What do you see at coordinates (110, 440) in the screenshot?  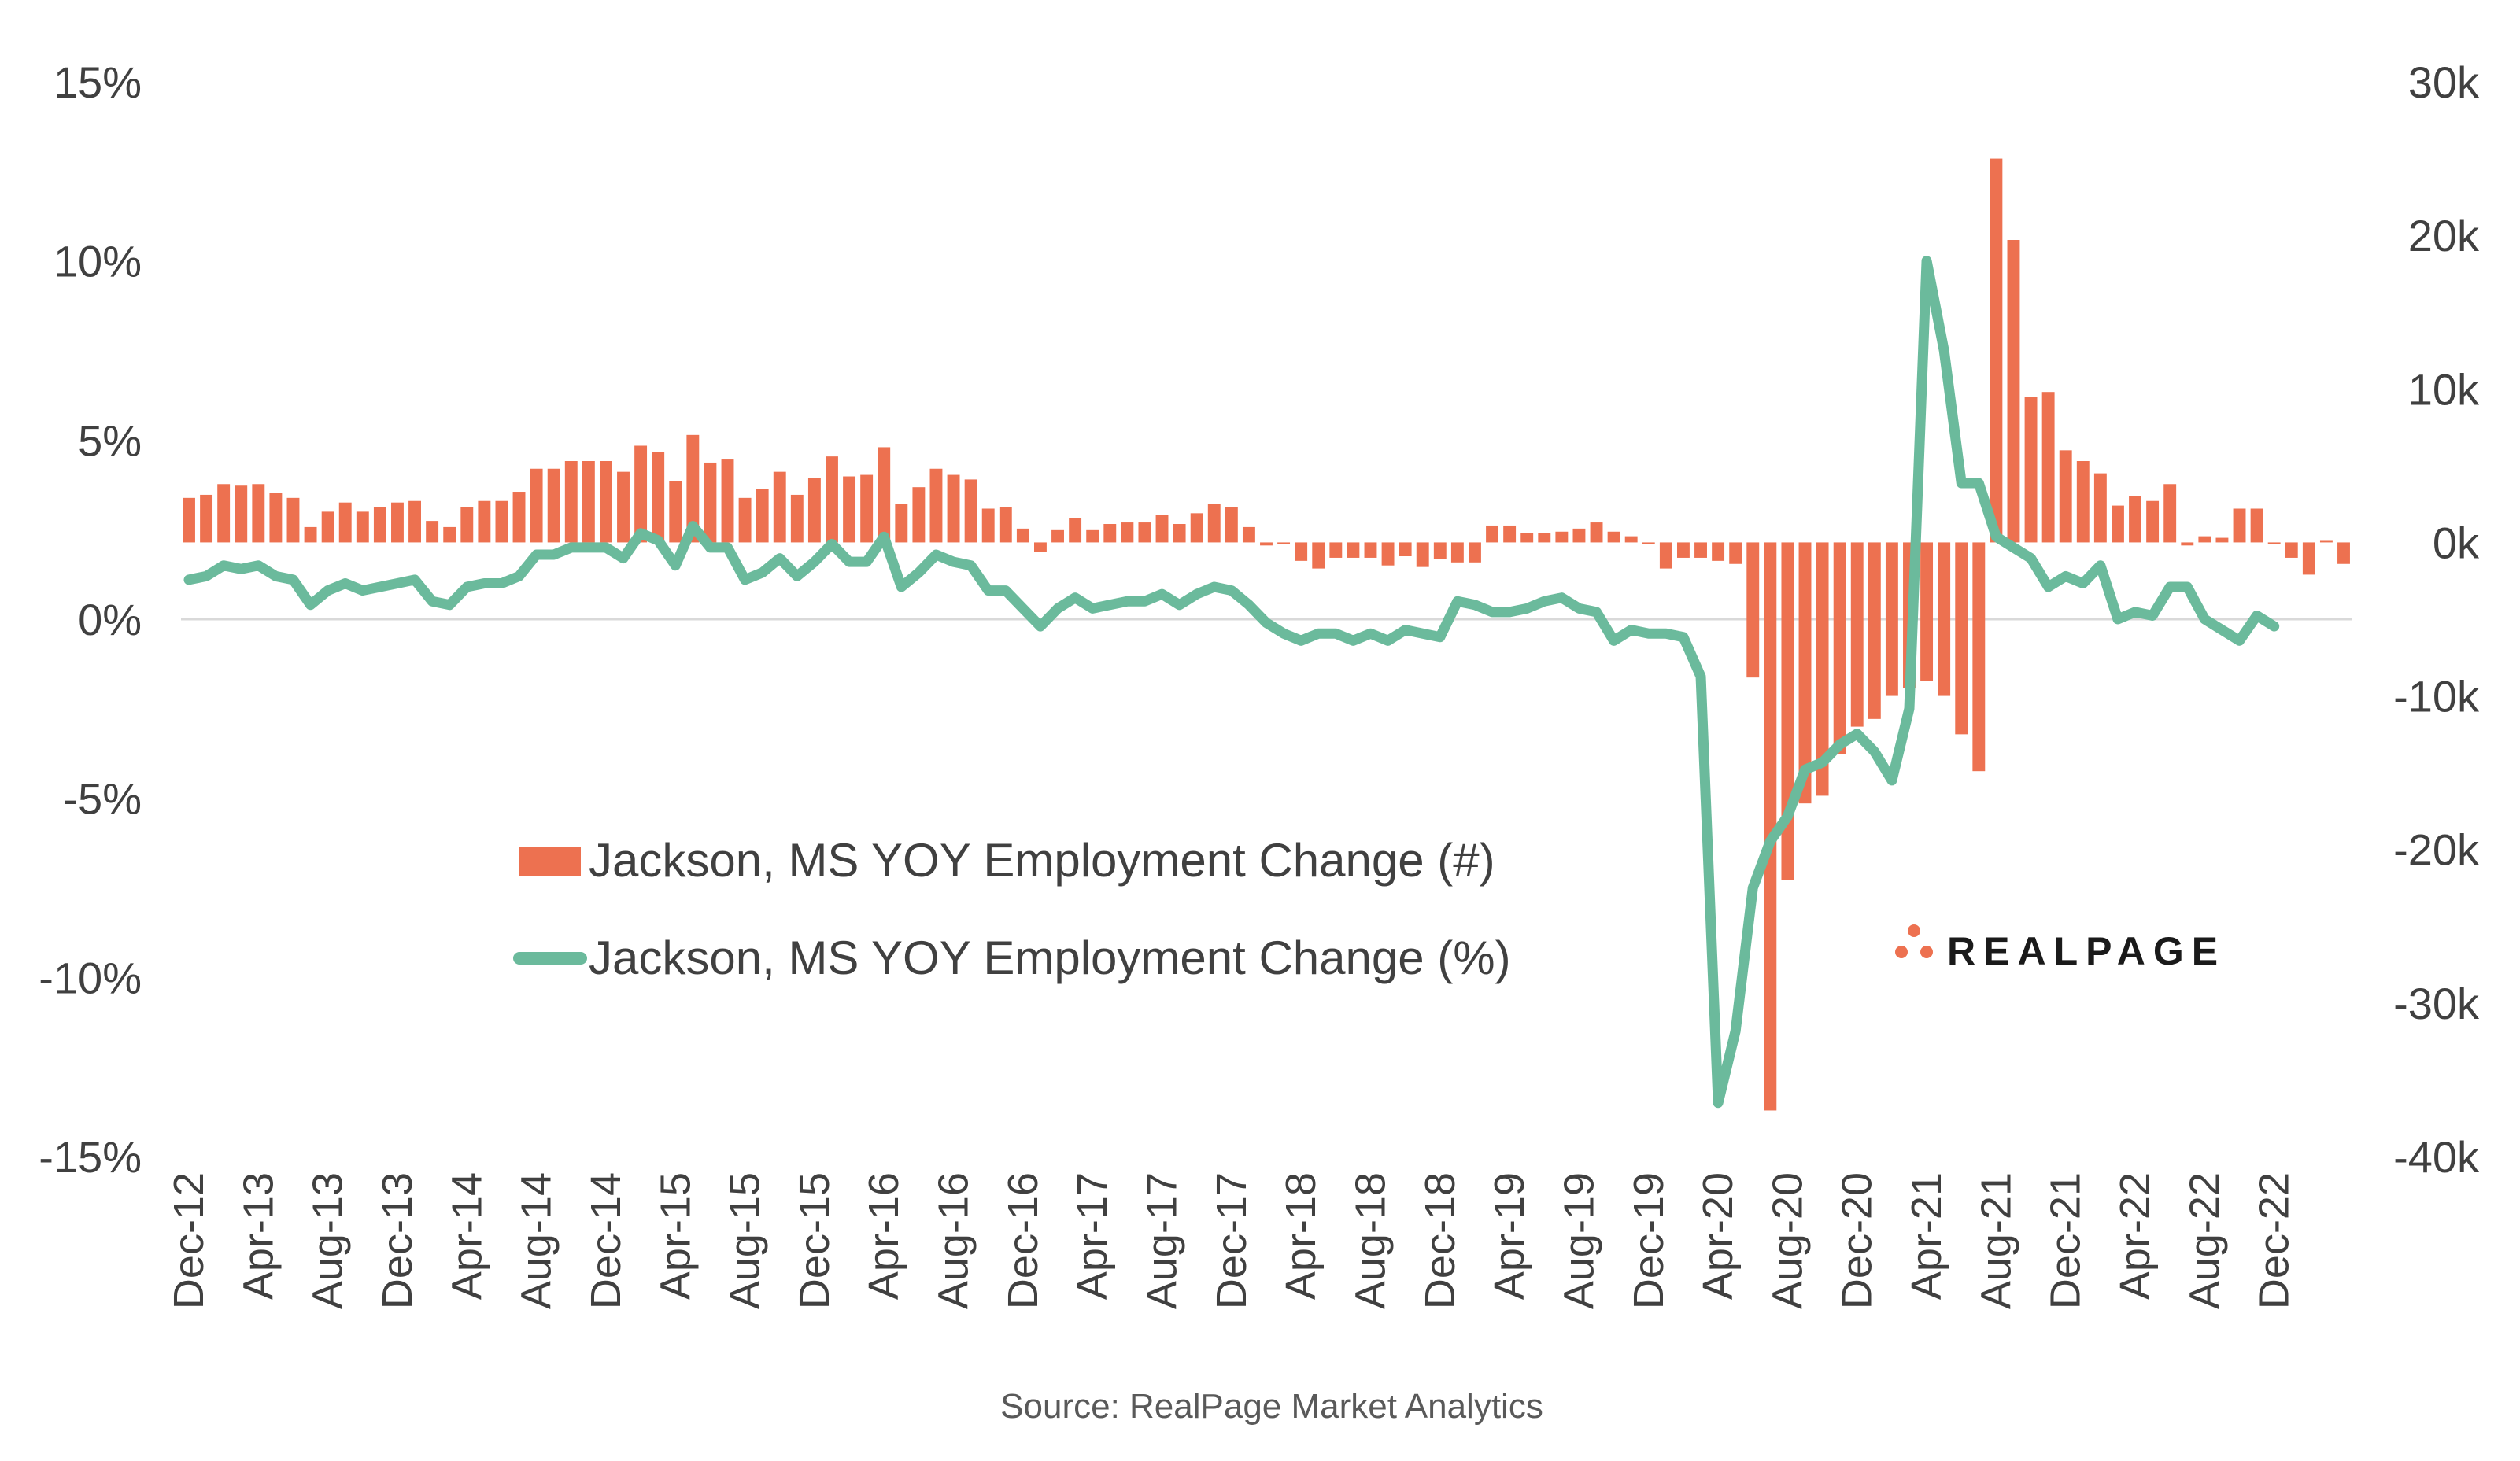 I see `left-tick-label: 5%` at bounding box center [110, 440].